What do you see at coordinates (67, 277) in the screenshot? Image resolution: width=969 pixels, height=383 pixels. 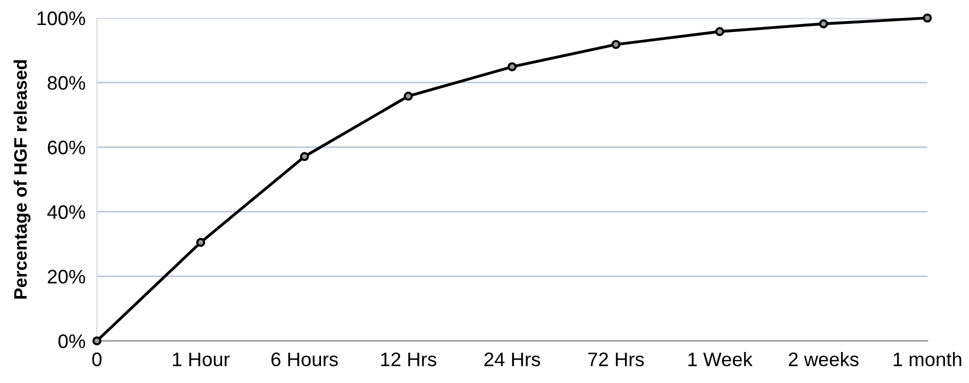 I see `y-tick-label: 20%` at bounding box center [67, 277].